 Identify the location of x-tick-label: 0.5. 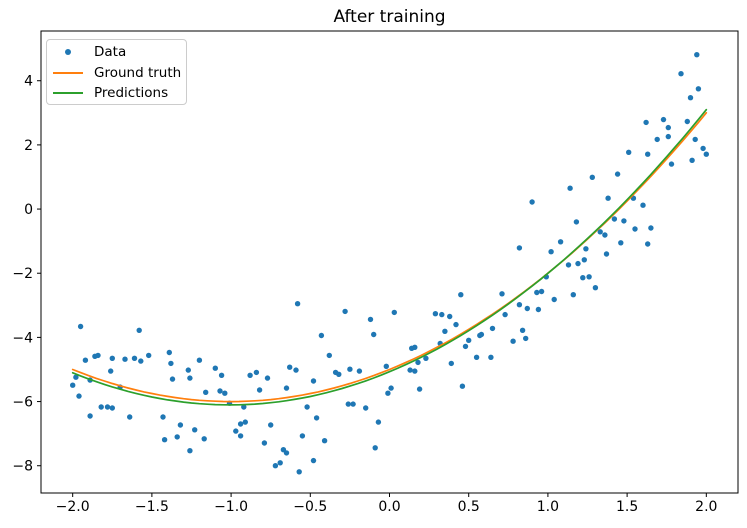
(469, 507).